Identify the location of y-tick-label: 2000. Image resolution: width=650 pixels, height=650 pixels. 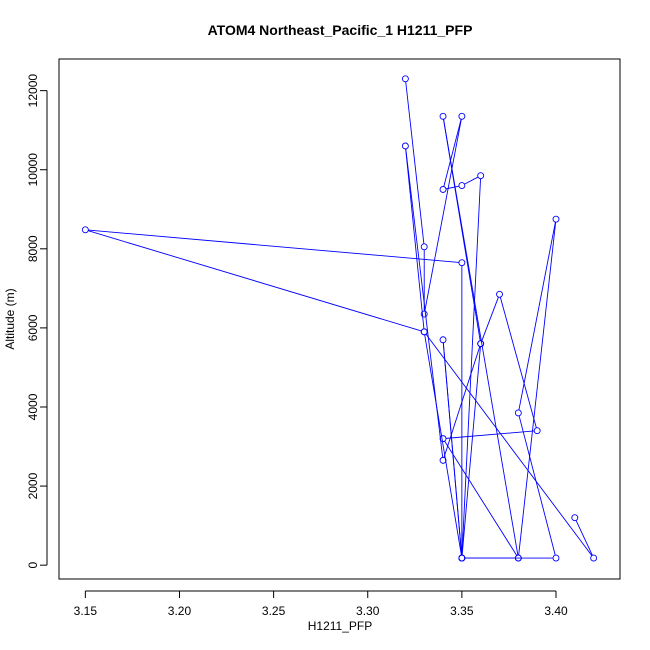
(33, 485).